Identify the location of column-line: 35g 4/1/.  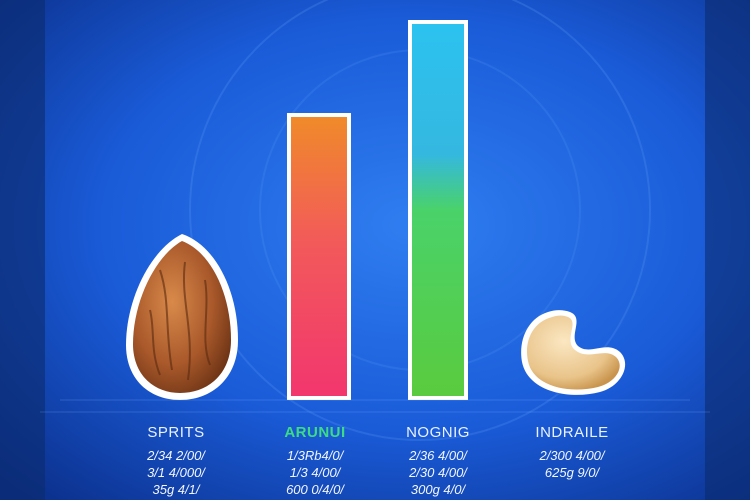
(177, 489).